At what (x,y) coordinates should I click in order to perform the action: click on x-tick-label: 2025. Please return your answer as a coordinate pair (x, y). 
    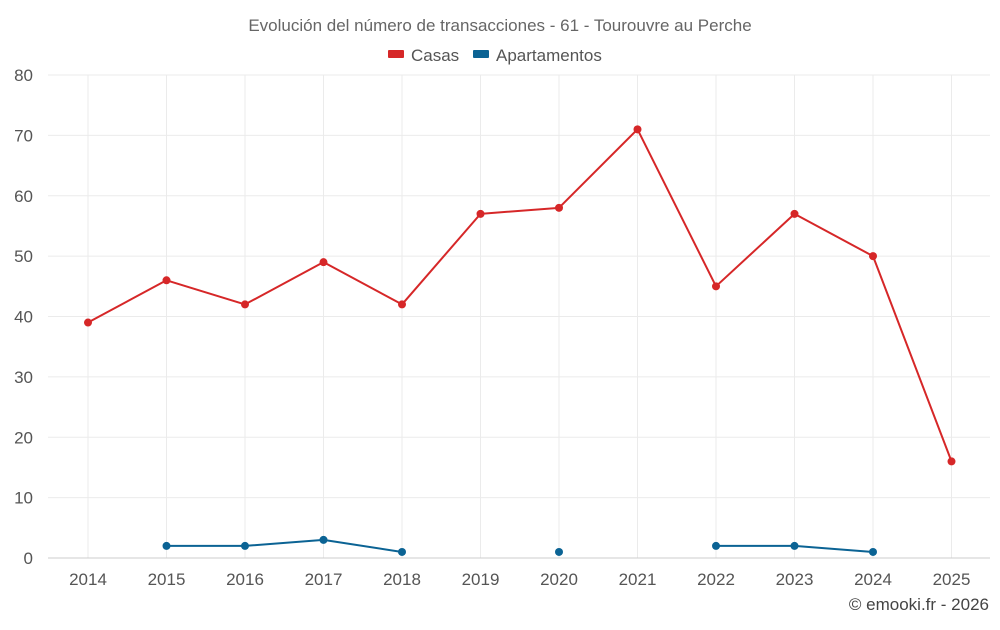
    Looking at the image, I should click on (952, 579).